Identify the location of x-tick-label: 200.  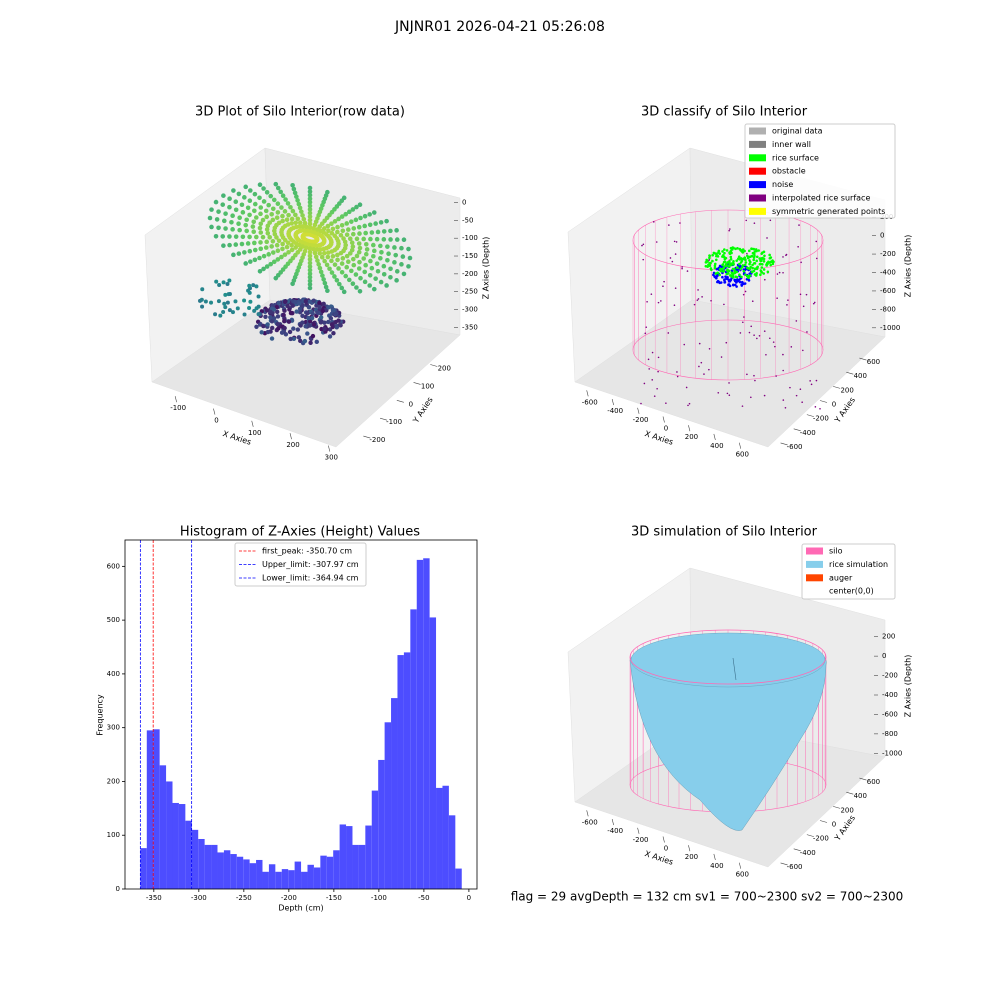
(691, 857).